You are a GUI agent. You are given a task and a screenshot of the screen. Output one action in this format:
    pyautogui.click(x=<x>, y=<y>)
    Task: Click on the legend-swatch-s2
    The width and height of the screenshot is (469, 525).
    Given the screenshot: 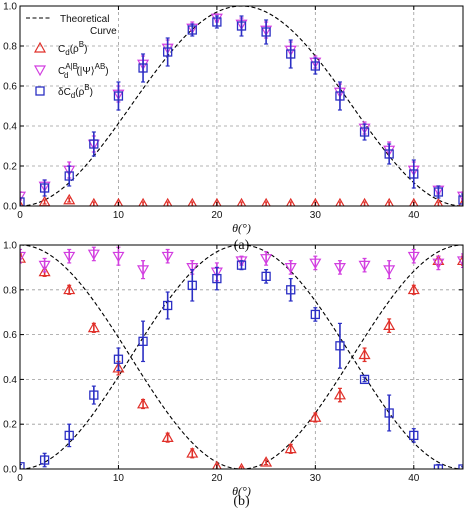 What is the action you would take?
    pyautogui.click(x=40, y=71)
    